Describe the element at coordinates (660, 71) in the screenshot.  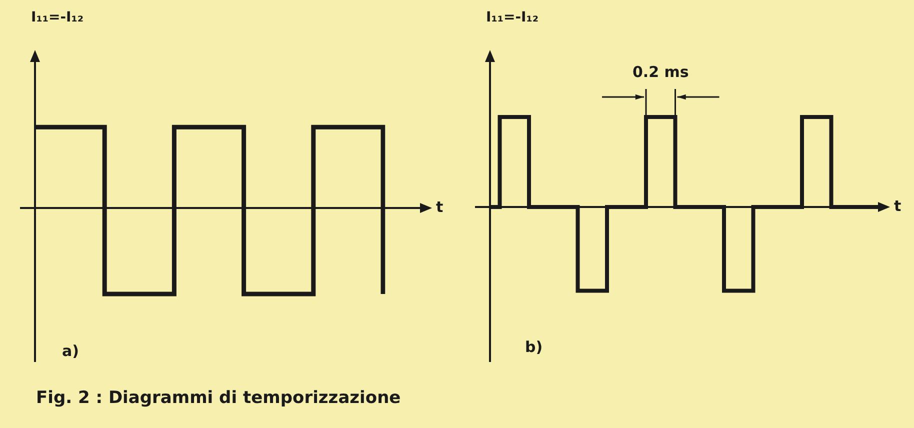
I see `text: 0.2 ms` at that location.